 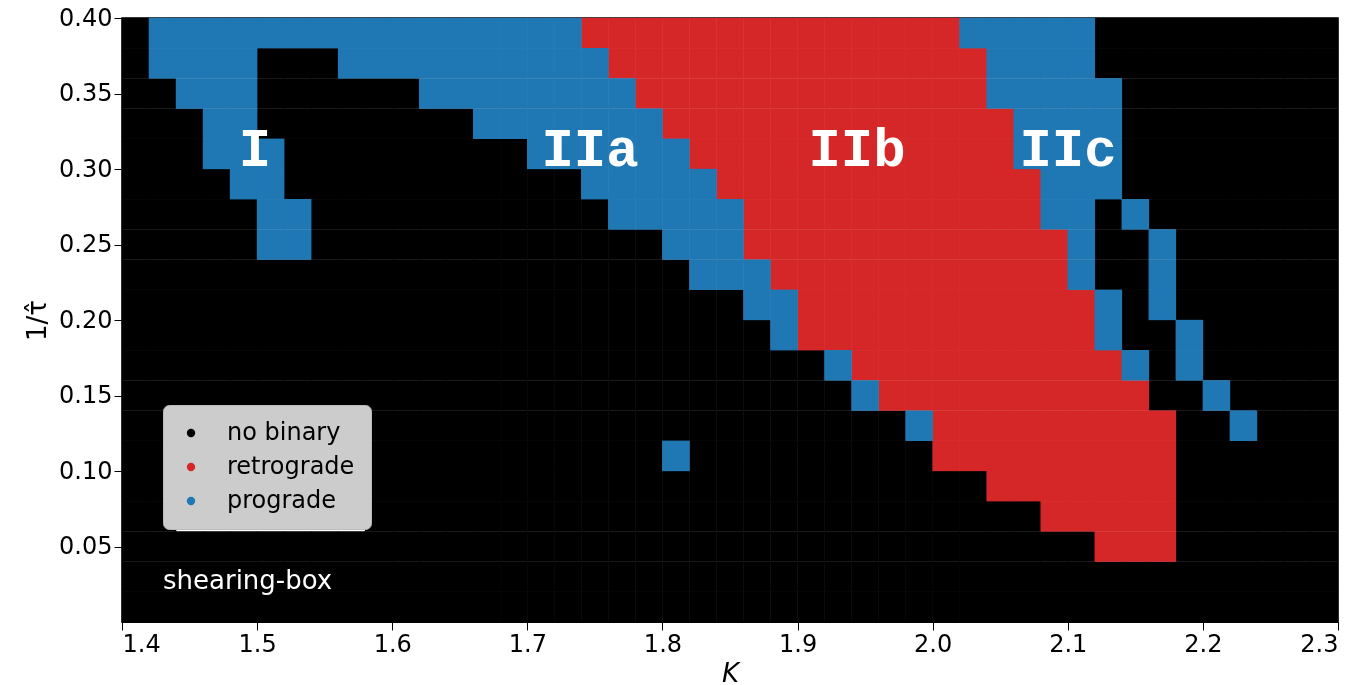 I want to click on y-axis-title: 1/τ̂, so click(x=37, y=320).